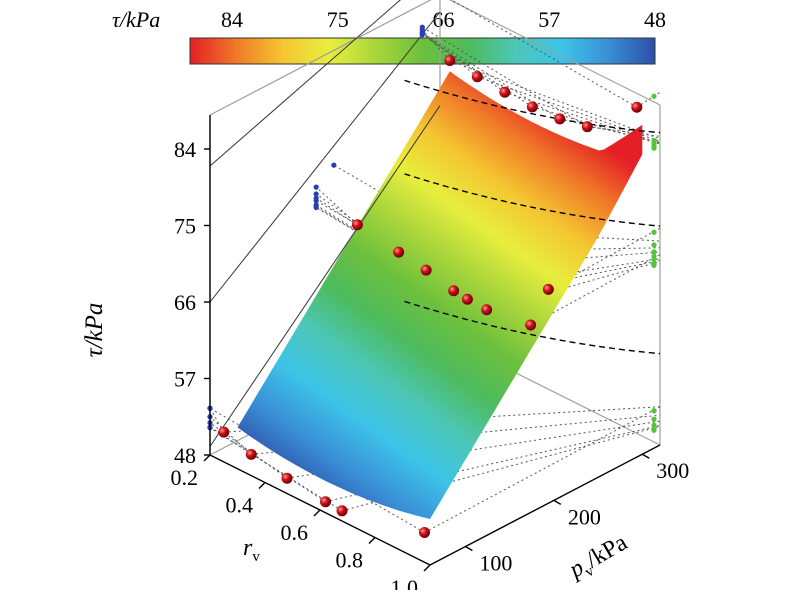  What do you see at coordinates (240, 505) in the screenshot?
I see `x-tick-label: 0.4` at bounding box center [240, 505].